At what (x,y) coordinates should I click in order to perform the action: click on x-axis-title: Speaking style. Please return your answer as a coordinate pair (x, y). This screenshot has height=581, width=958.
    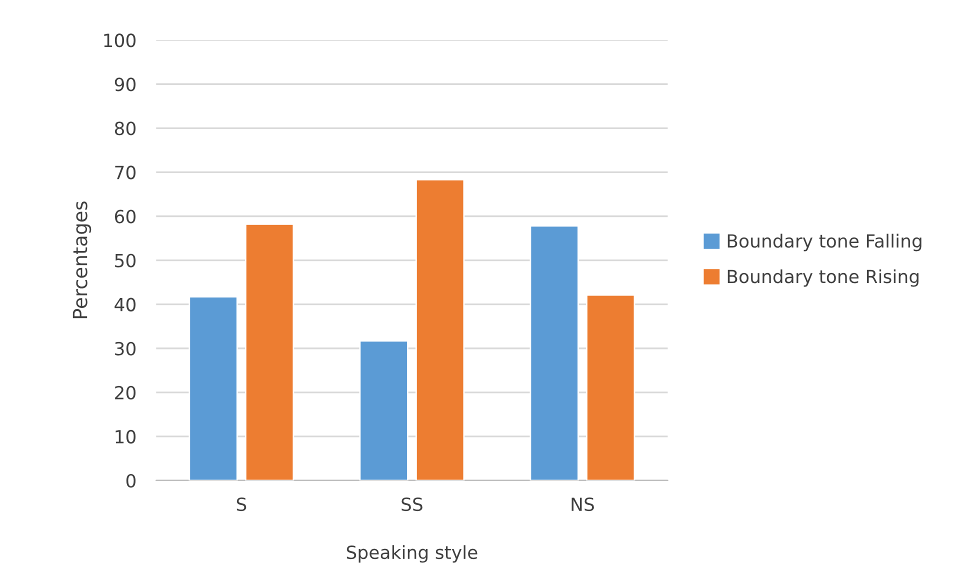
    Looking at the image, I should click on (412, 554).